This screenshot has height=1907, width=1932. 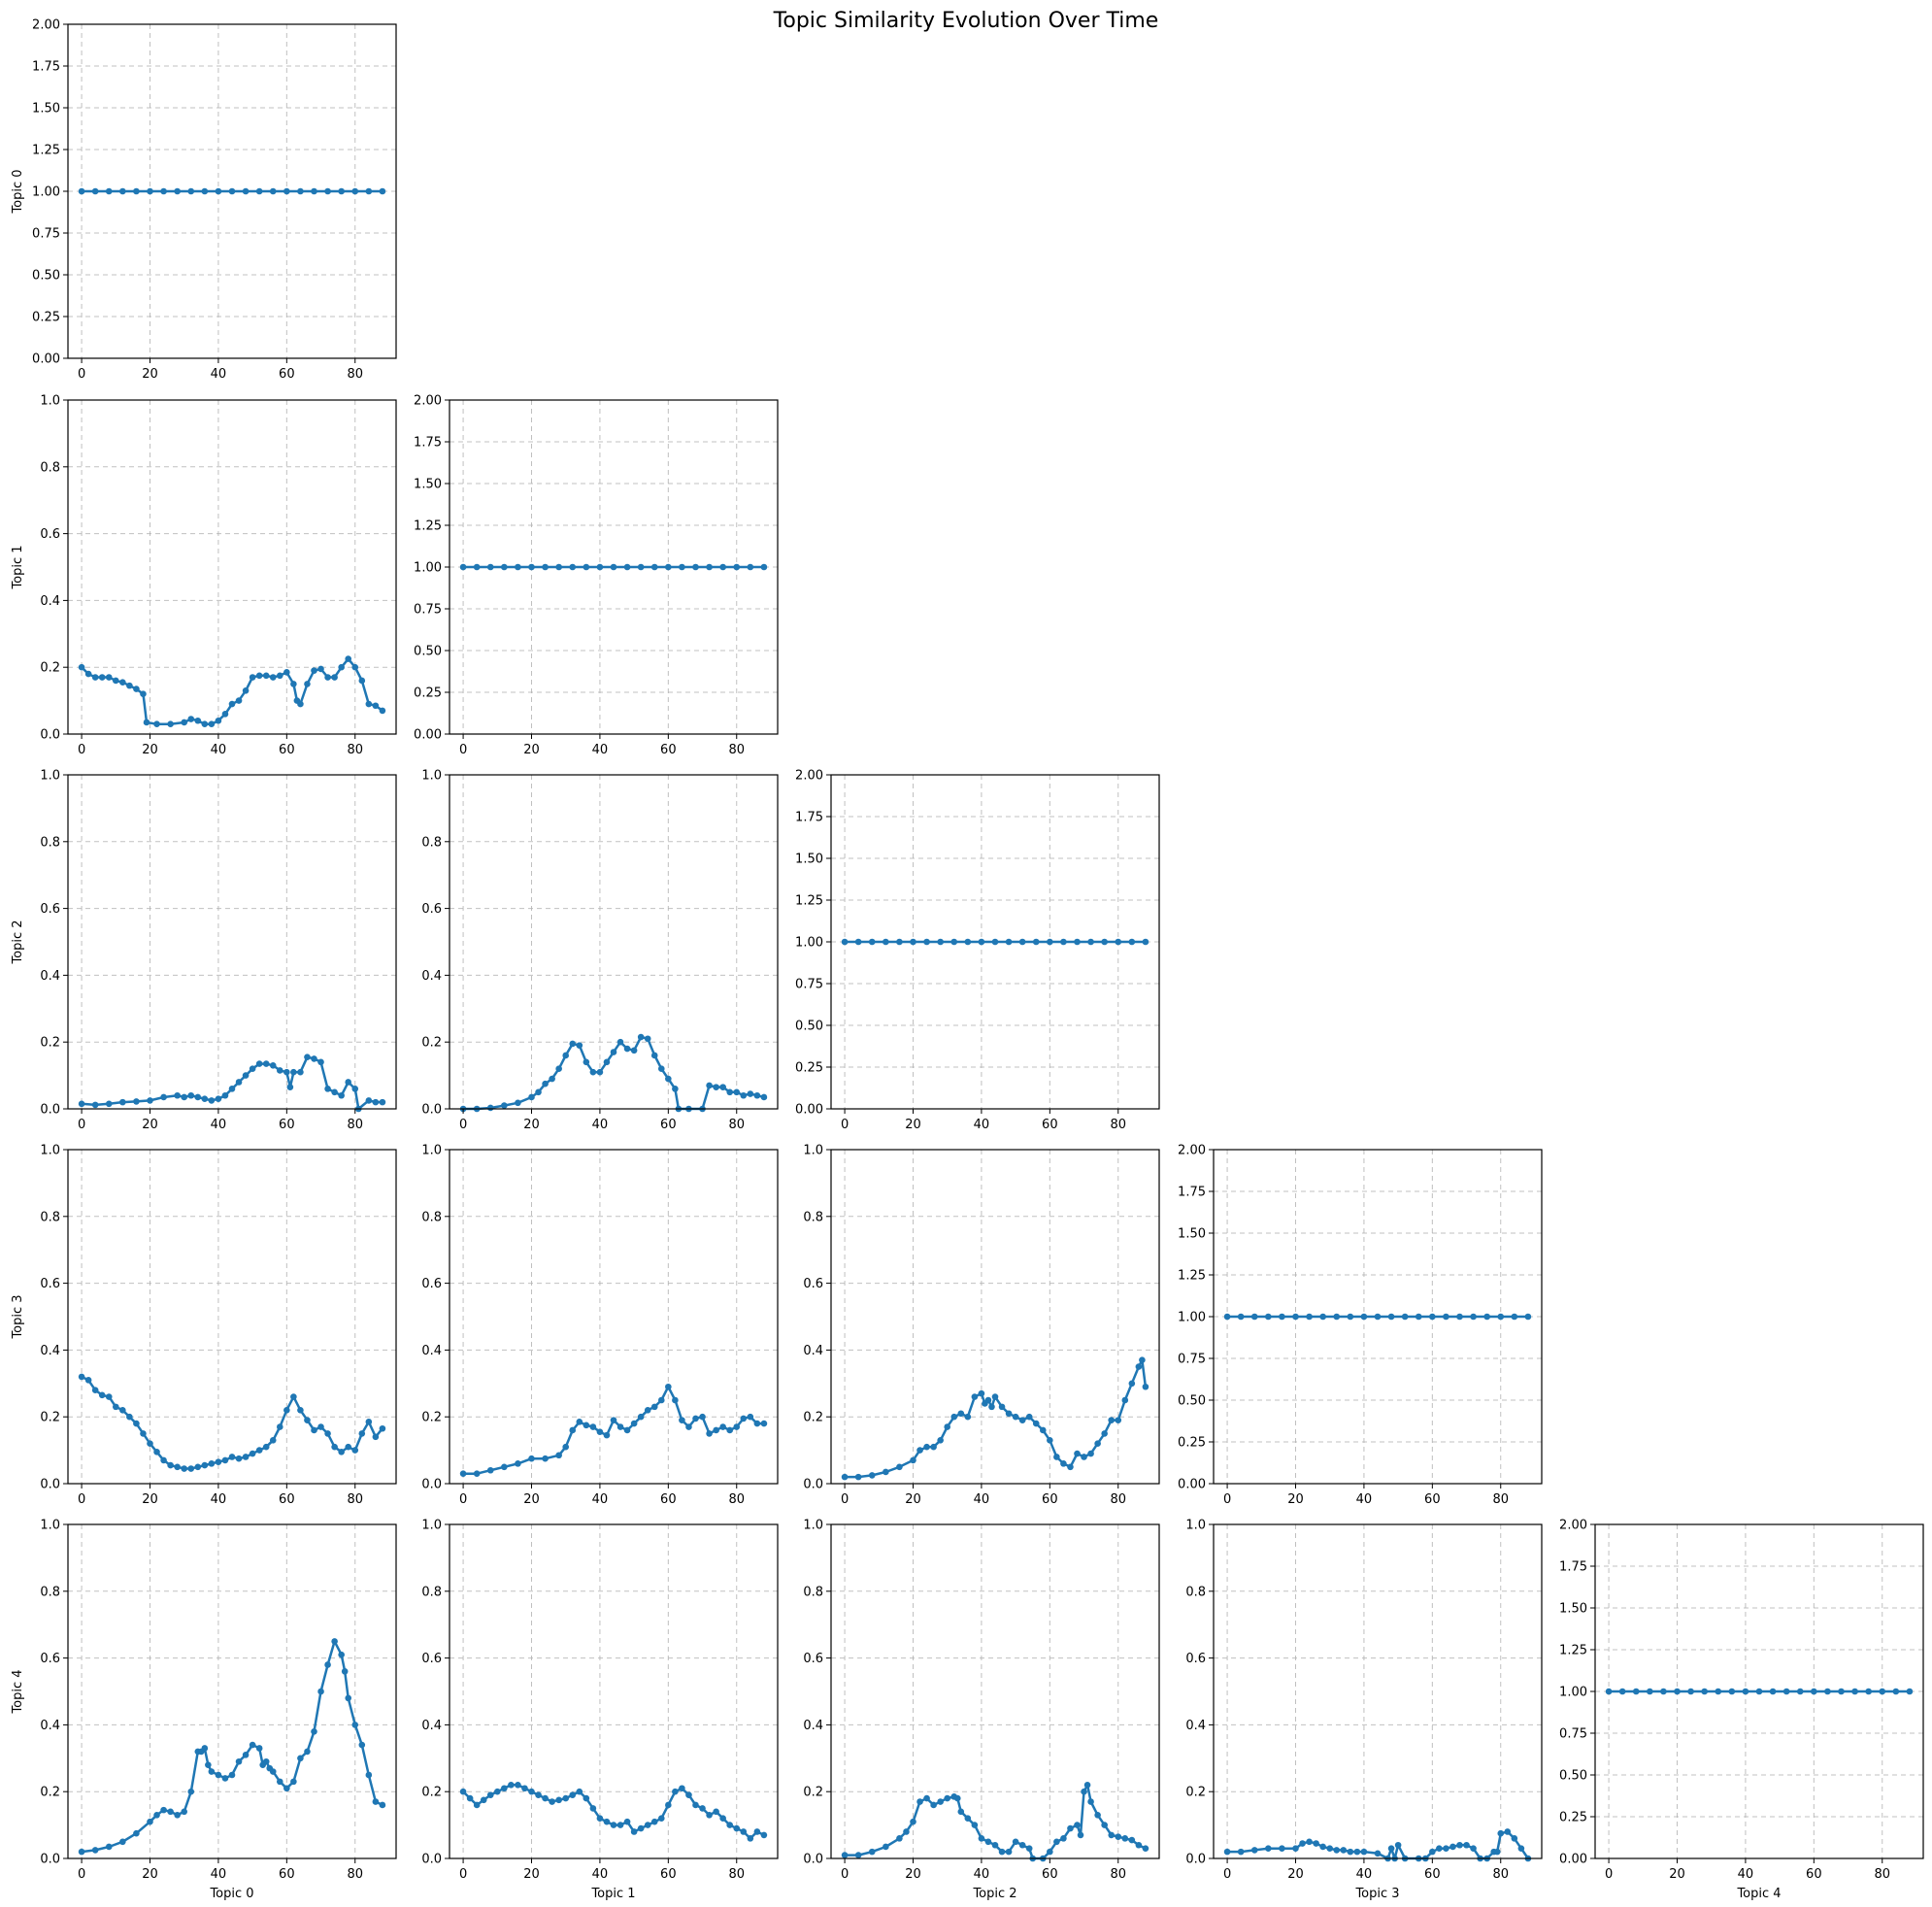 I want to click on y-tick-label: 1.50, so click(x=428, y=485).